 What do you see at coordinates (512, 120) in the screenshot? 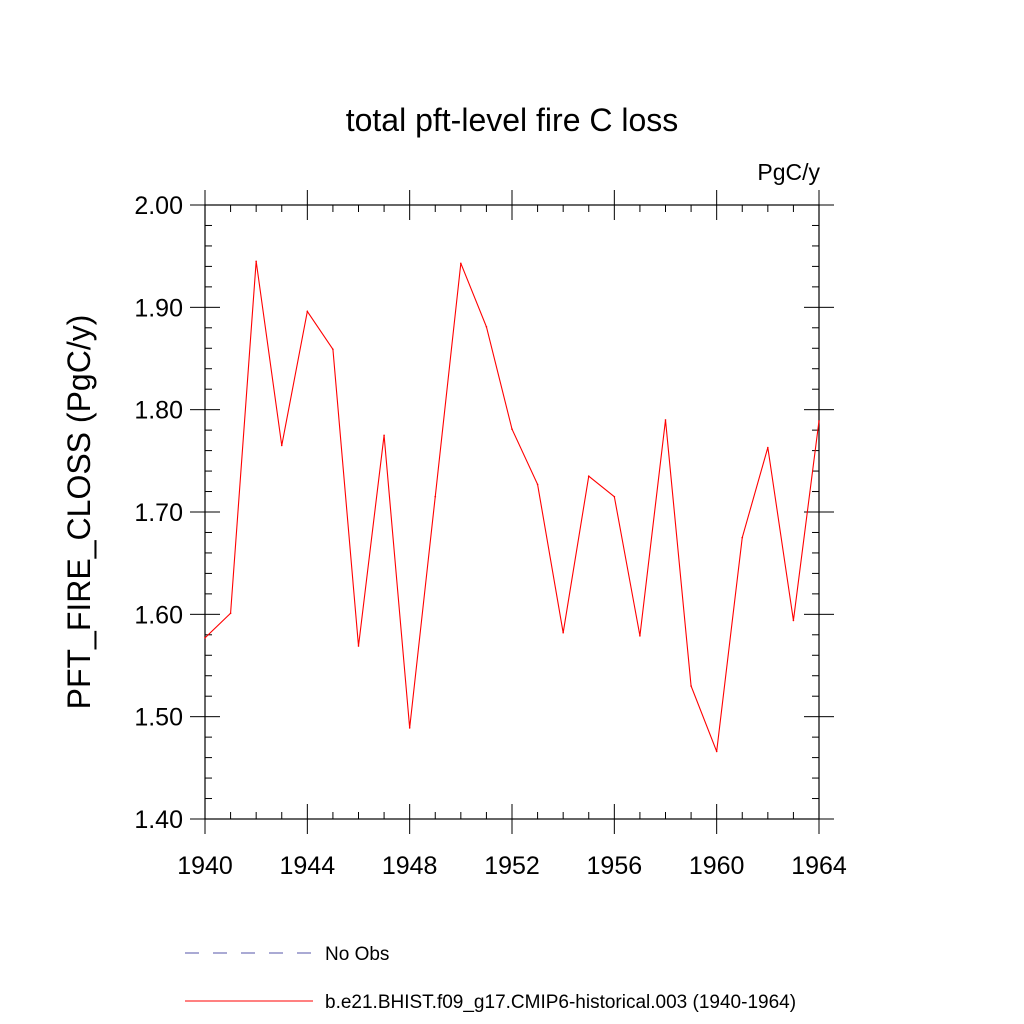
I see `chart-title: total pft-level fire C loss` at bounding box center [512, 120].